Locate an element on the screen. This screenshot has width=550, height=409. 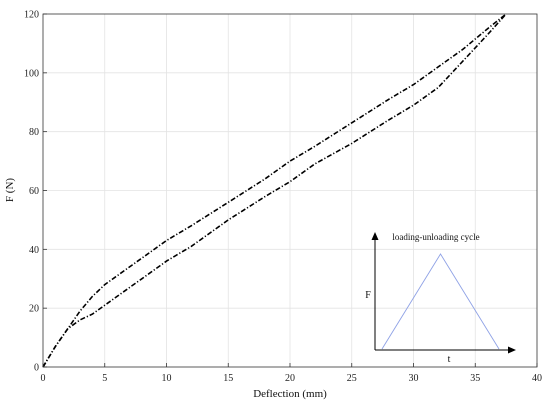
inset-diagram: loading-unloading cycle F t is located at coordinates (440, 298).